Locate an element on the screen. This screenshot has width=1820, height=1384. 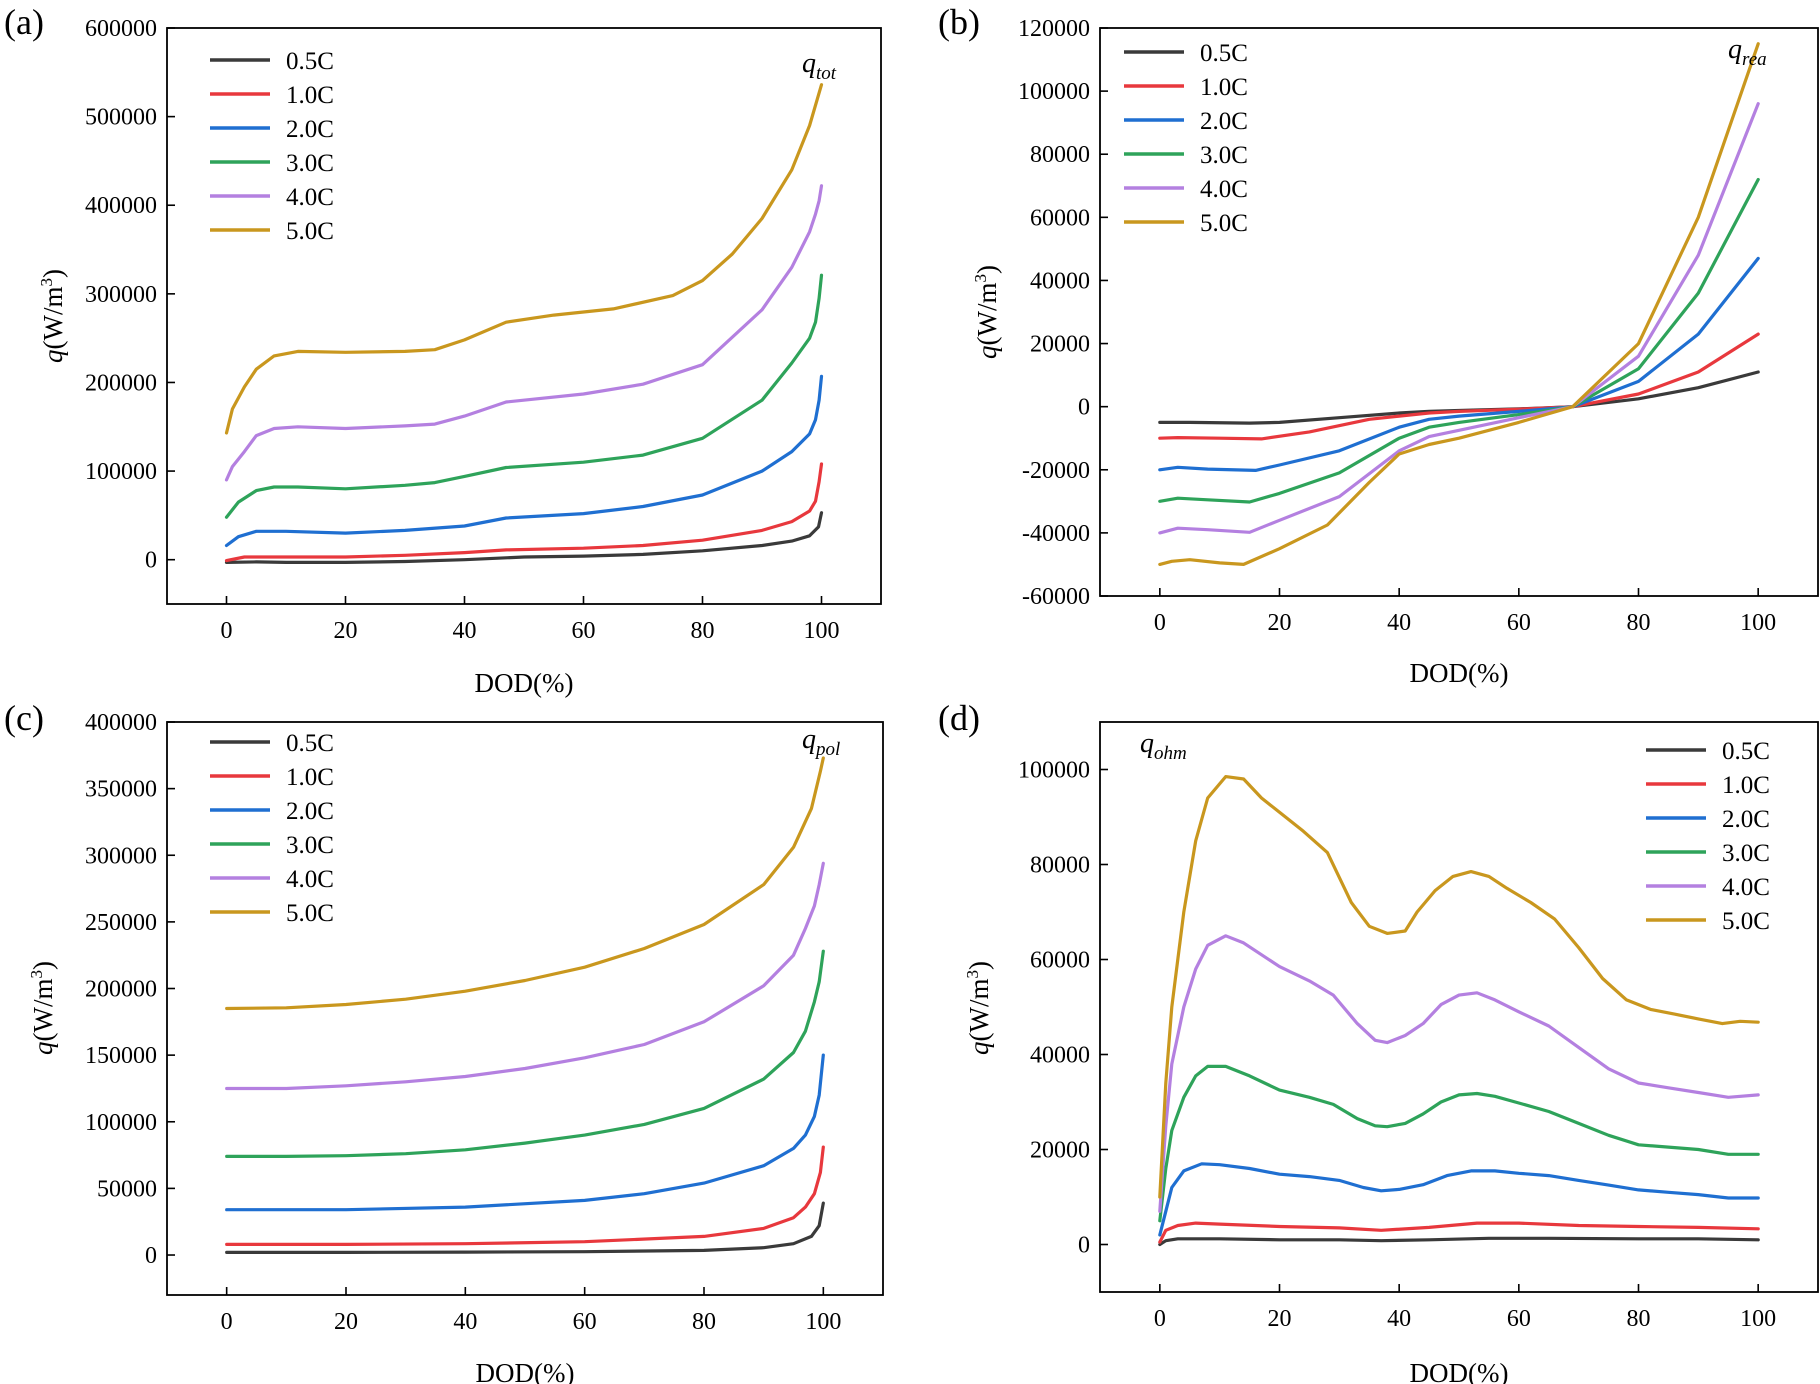
panel-b-y-tick-label-7: 80000 is located at coordinates (1060, 155).